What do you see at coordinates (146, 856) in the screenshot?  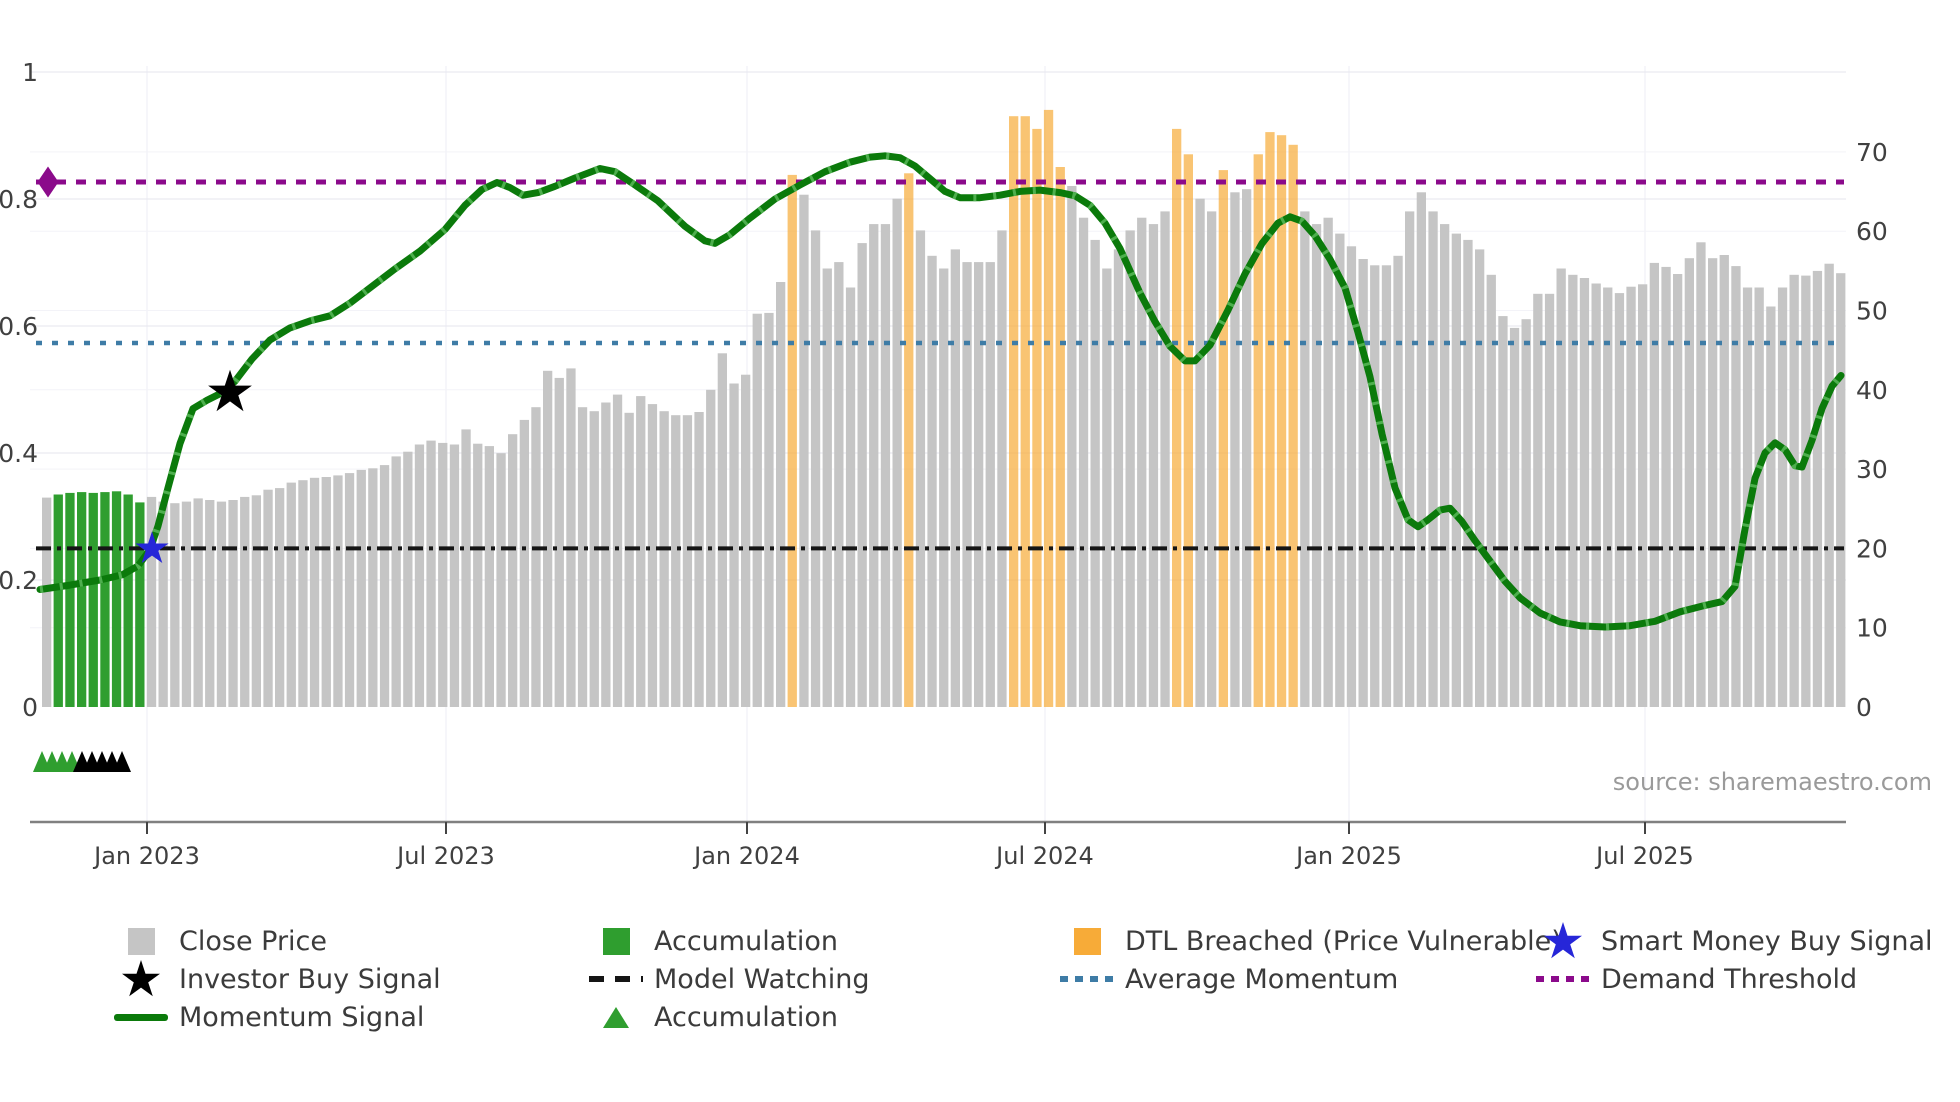 I see `svg-text: Jan 2023` at bounding box center [146, 856].